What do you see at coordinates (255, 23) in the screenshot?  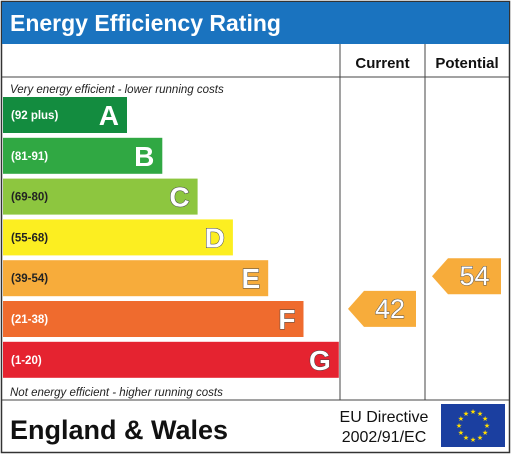 I see `page-title: Energy Efficiency Rating` at bounding box center [255, 23].